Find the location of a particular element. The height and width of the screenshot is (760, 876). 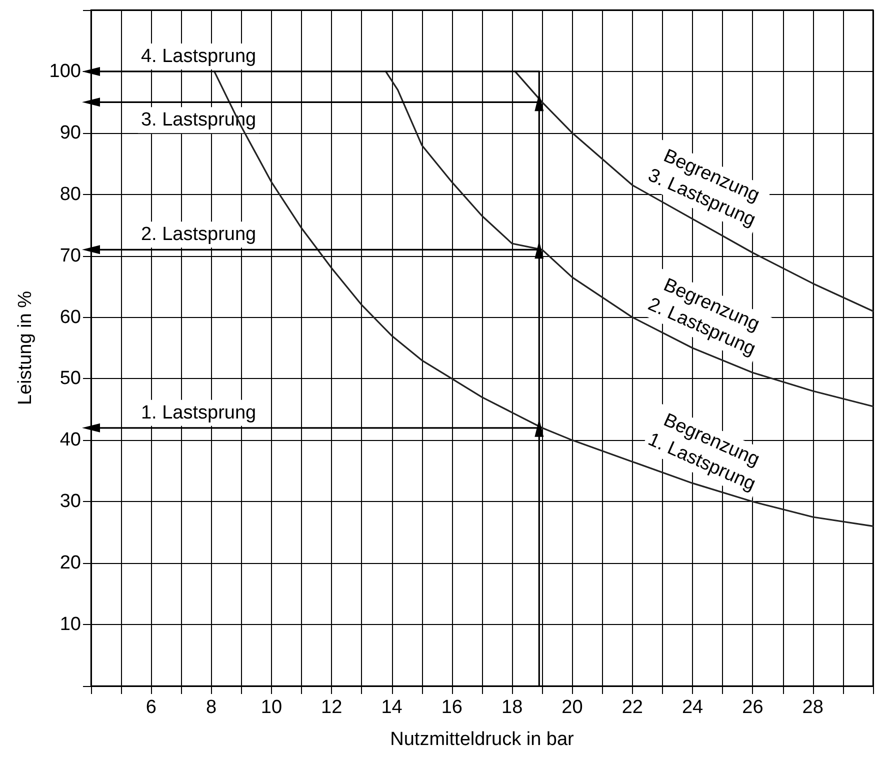

x-tick-label: 10 is located at coordinates (271, 707).